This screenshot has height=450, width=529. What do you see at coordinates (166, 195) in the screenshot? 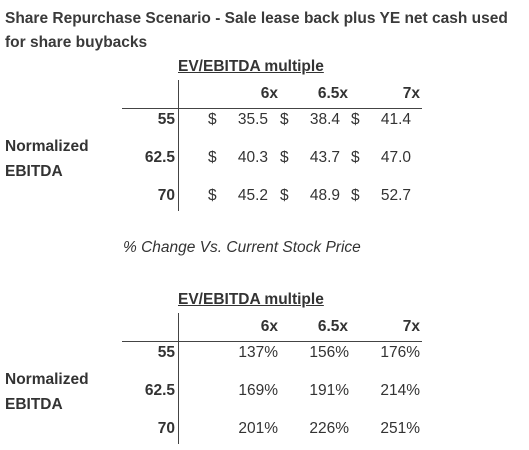
I see `table1-row-label-70: 70` at bounding box center [166, 195].